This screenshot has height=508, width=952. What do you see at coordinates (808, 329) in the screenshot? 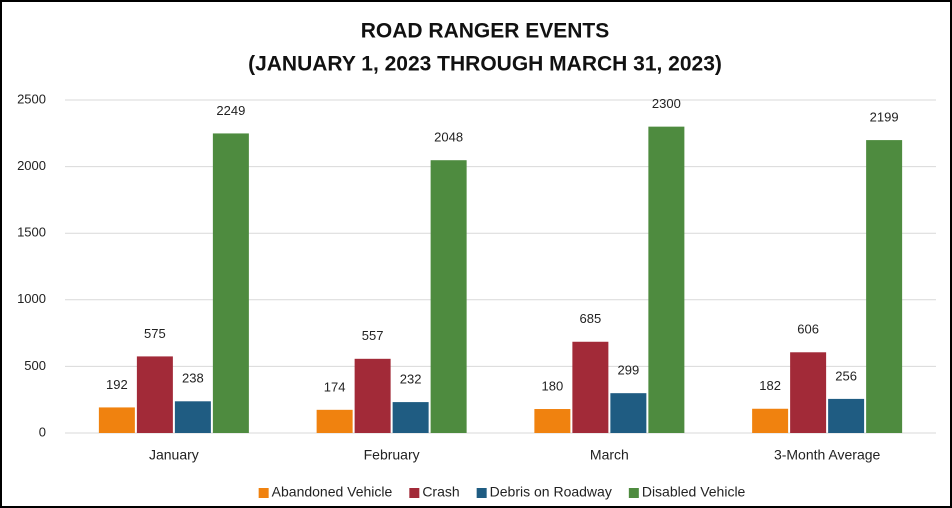
I see `data-label: 606` at bounding box center [808, 329].